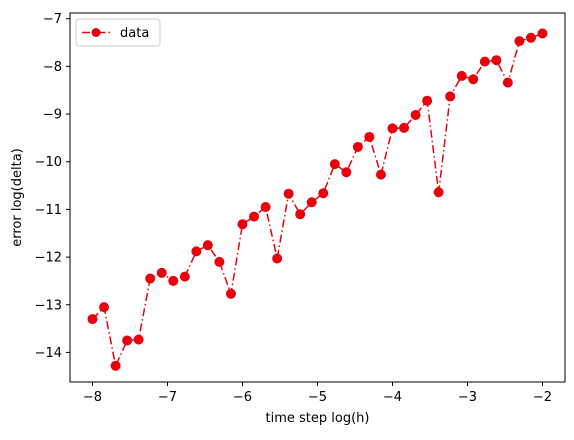 The width and height of the screenshot is (574, 440). Describe the element at coordinates (48, 305) in the screenshot. I see `y-tick-label-1: −13` at that location.